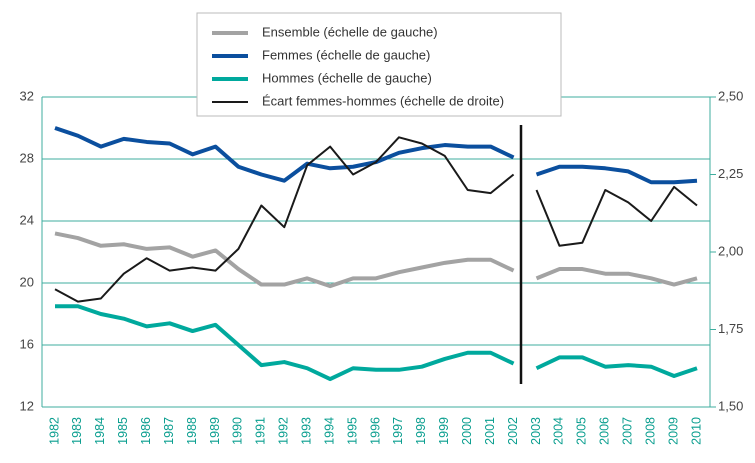  Describe the element at coordinates (605, 431) in the screenshot. I see `x-tick-label: 2006` at that location.